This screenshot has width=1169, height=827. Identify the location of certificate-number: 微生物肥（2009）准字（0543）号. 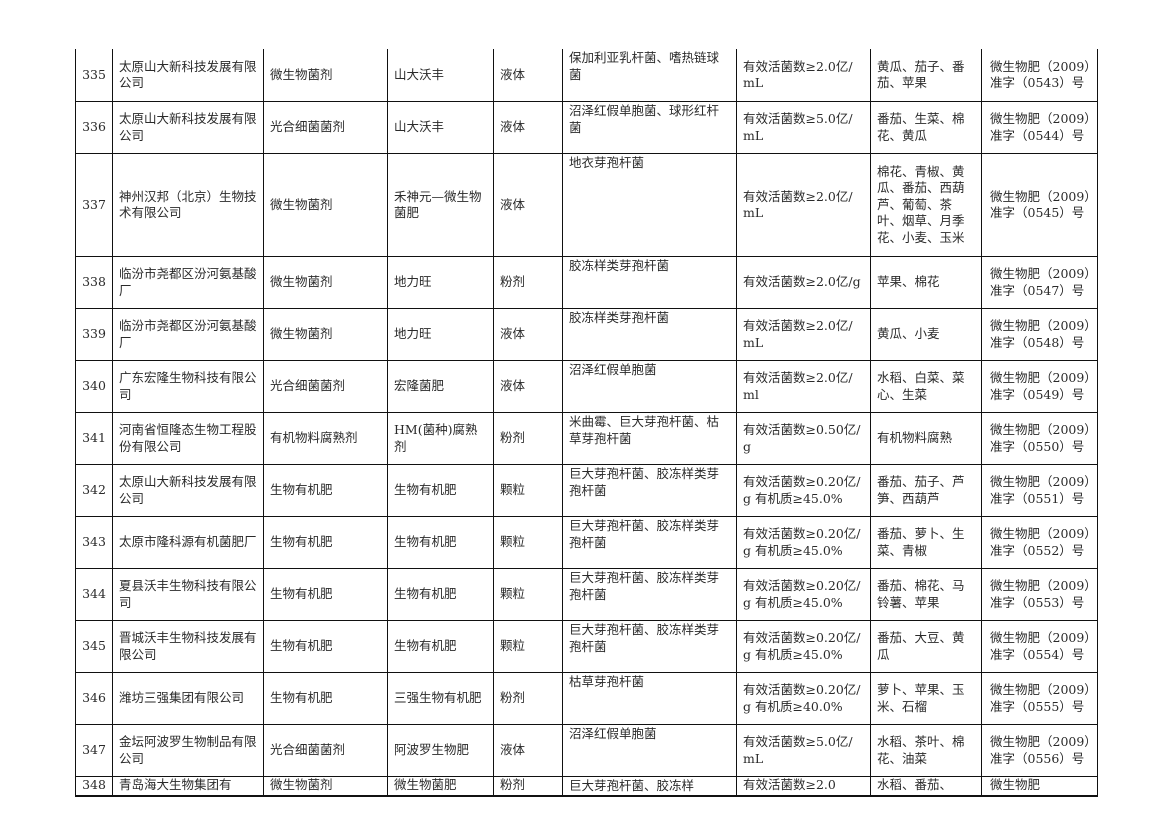
(1039, 75).